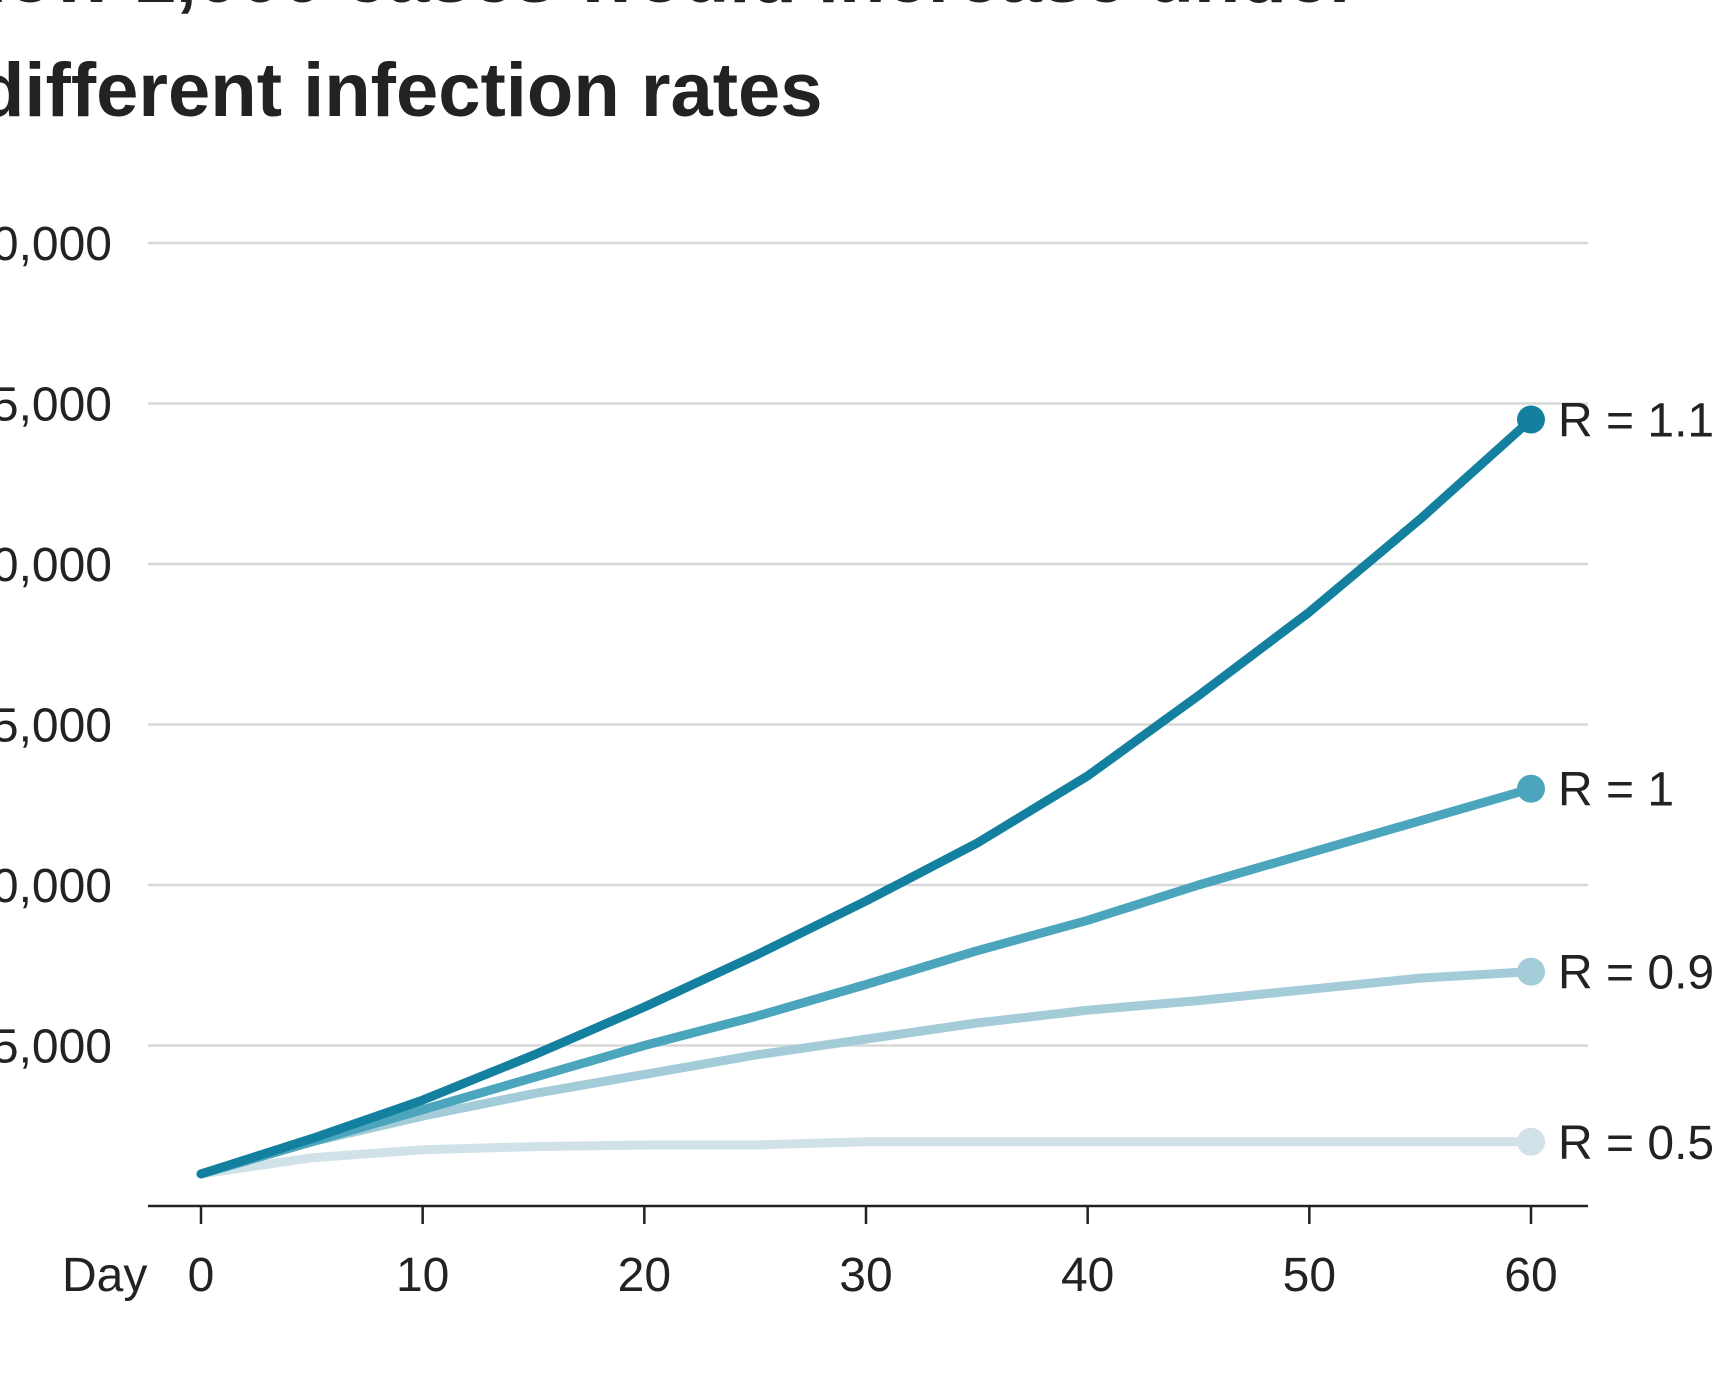 This screenshot has width=1728, height=1377. What do you see at coordinates (825, 1253) in the screenshot?
I see `x-axis: Day 0 10 20 30 40 50 60` at bounding box center [825, 1253].